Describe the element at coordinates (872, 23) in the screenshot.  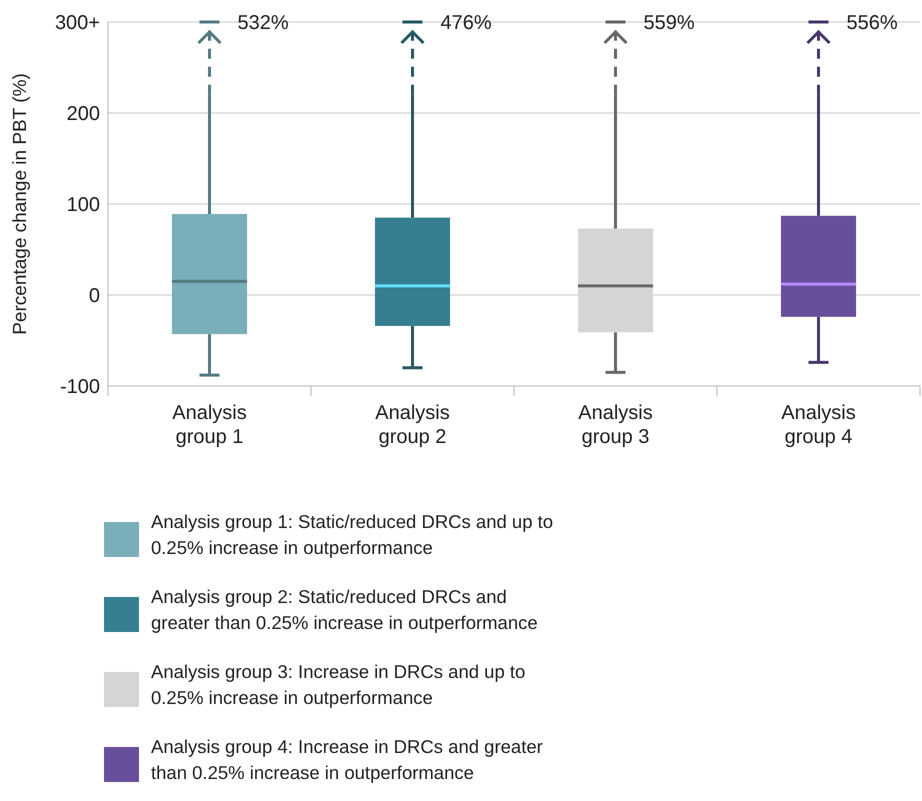
I see `annotation: 556%` at that location.